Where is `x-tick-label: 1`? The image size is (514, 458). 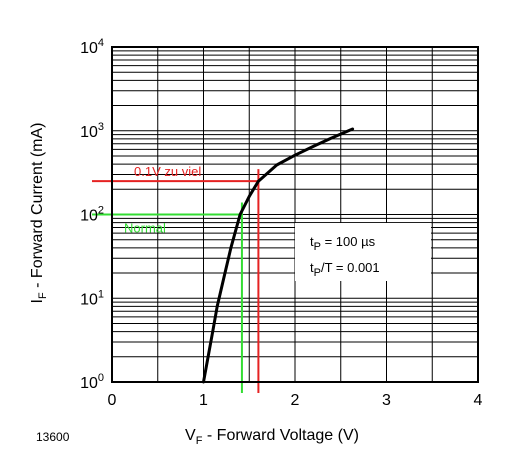 x-tick-label: 1 is located at coordinates (203, 400).